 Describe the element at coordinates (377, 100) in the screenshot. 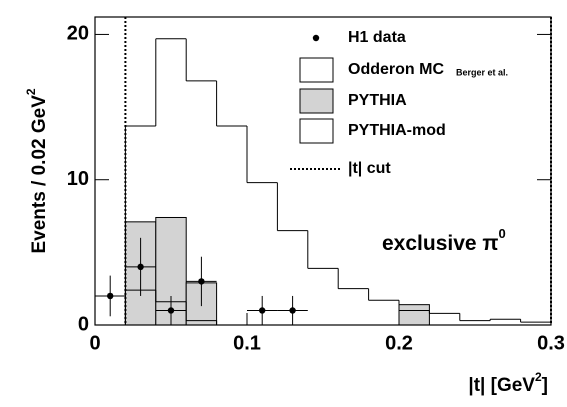

I see `legend-label: PYTHIA` at that location.